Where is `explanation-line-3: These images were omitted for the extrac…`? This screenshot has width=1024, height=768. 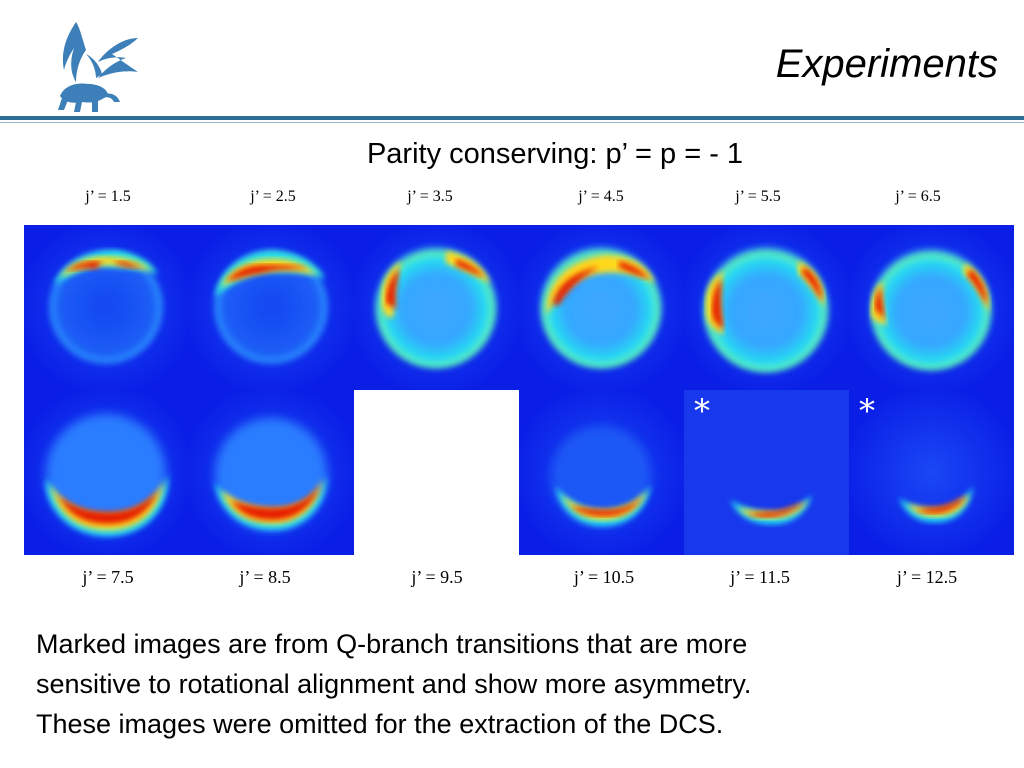
explanation-line-3: These images were omitted for the extrac… is located at coordinates (380, 724).